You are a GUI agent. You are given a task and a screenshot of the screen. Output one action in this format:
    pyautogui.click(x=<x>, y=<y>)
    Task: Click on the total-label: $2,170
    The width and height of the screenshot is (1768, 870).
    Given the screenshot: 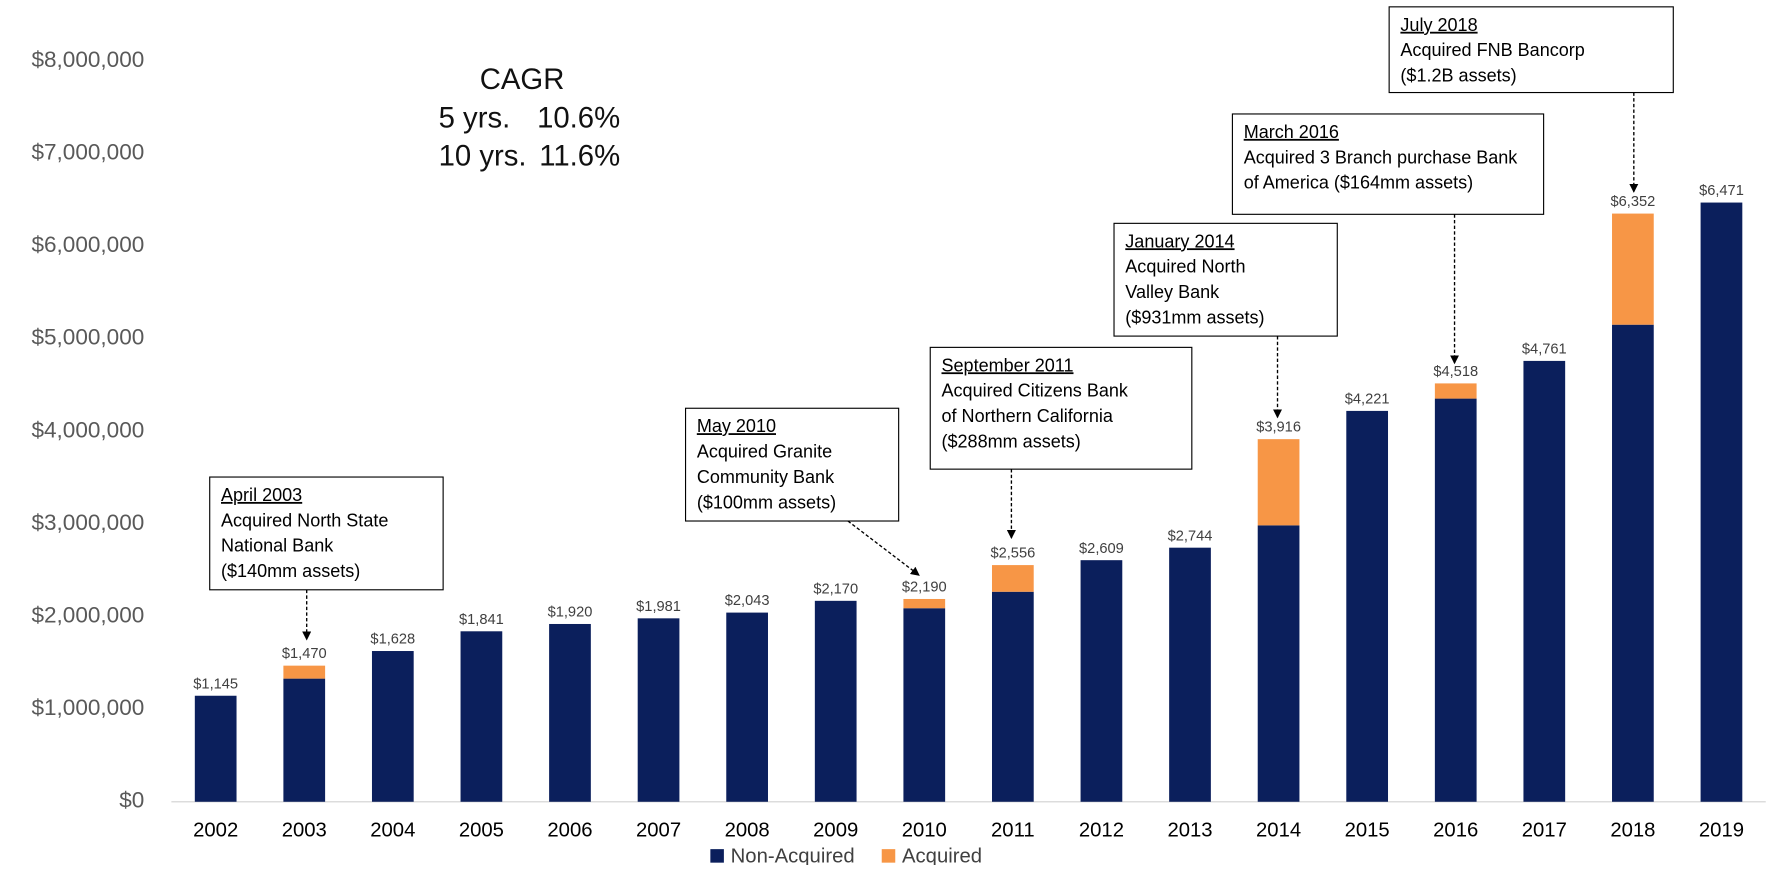 What is the action you would take?
    pyautogui.click(x=835, y=589)
    